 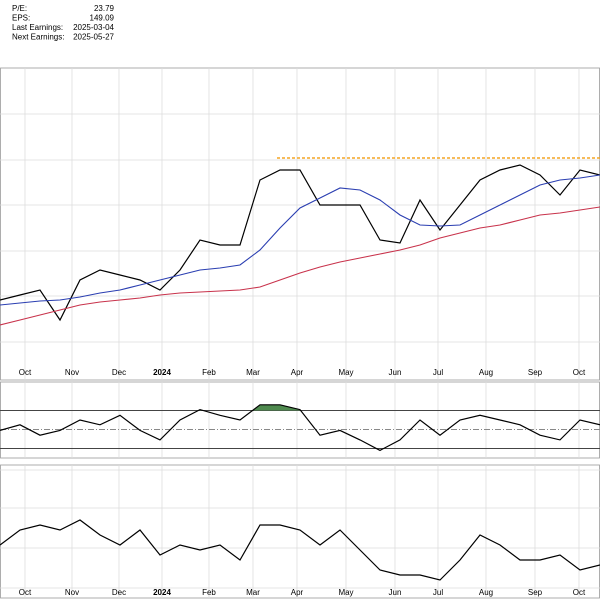 What do you see at coordinates (38, 37) in the screenshot?
I see `info-label: Next Earnings:` at bounding box center [38, 37].